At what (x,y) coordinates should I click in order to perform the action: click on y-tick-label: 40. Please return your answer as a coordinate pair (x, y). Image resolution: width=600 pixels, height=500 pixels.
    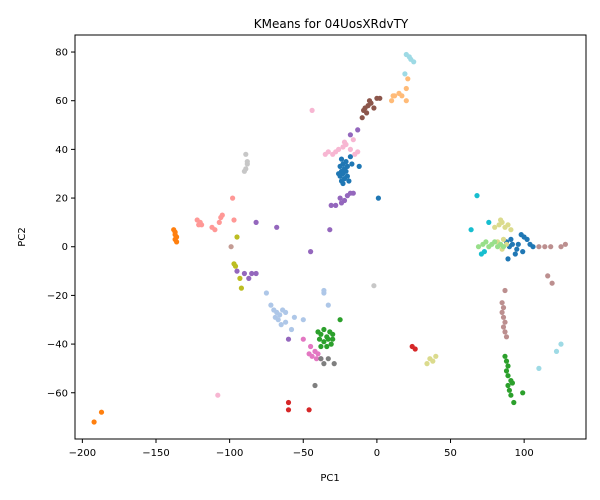
    Looking at the image, I should click on (61, 150).